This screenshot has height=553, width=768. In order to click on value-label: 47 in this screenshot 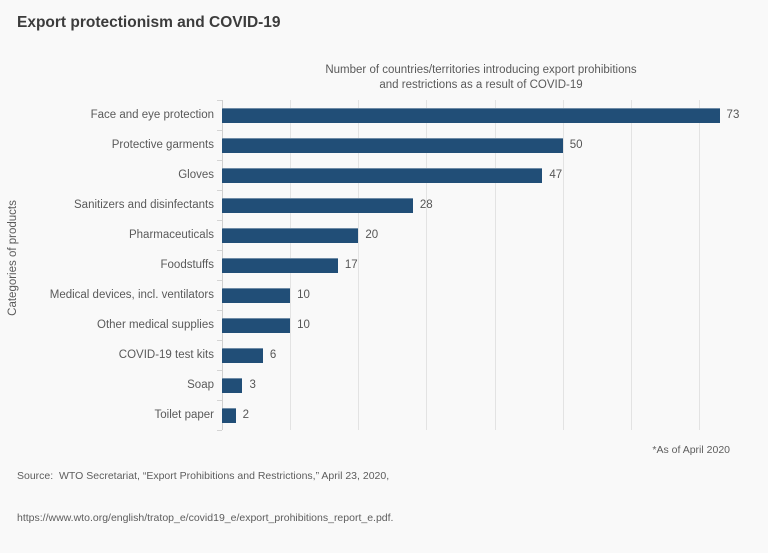, I will do `click(556, 175)`.